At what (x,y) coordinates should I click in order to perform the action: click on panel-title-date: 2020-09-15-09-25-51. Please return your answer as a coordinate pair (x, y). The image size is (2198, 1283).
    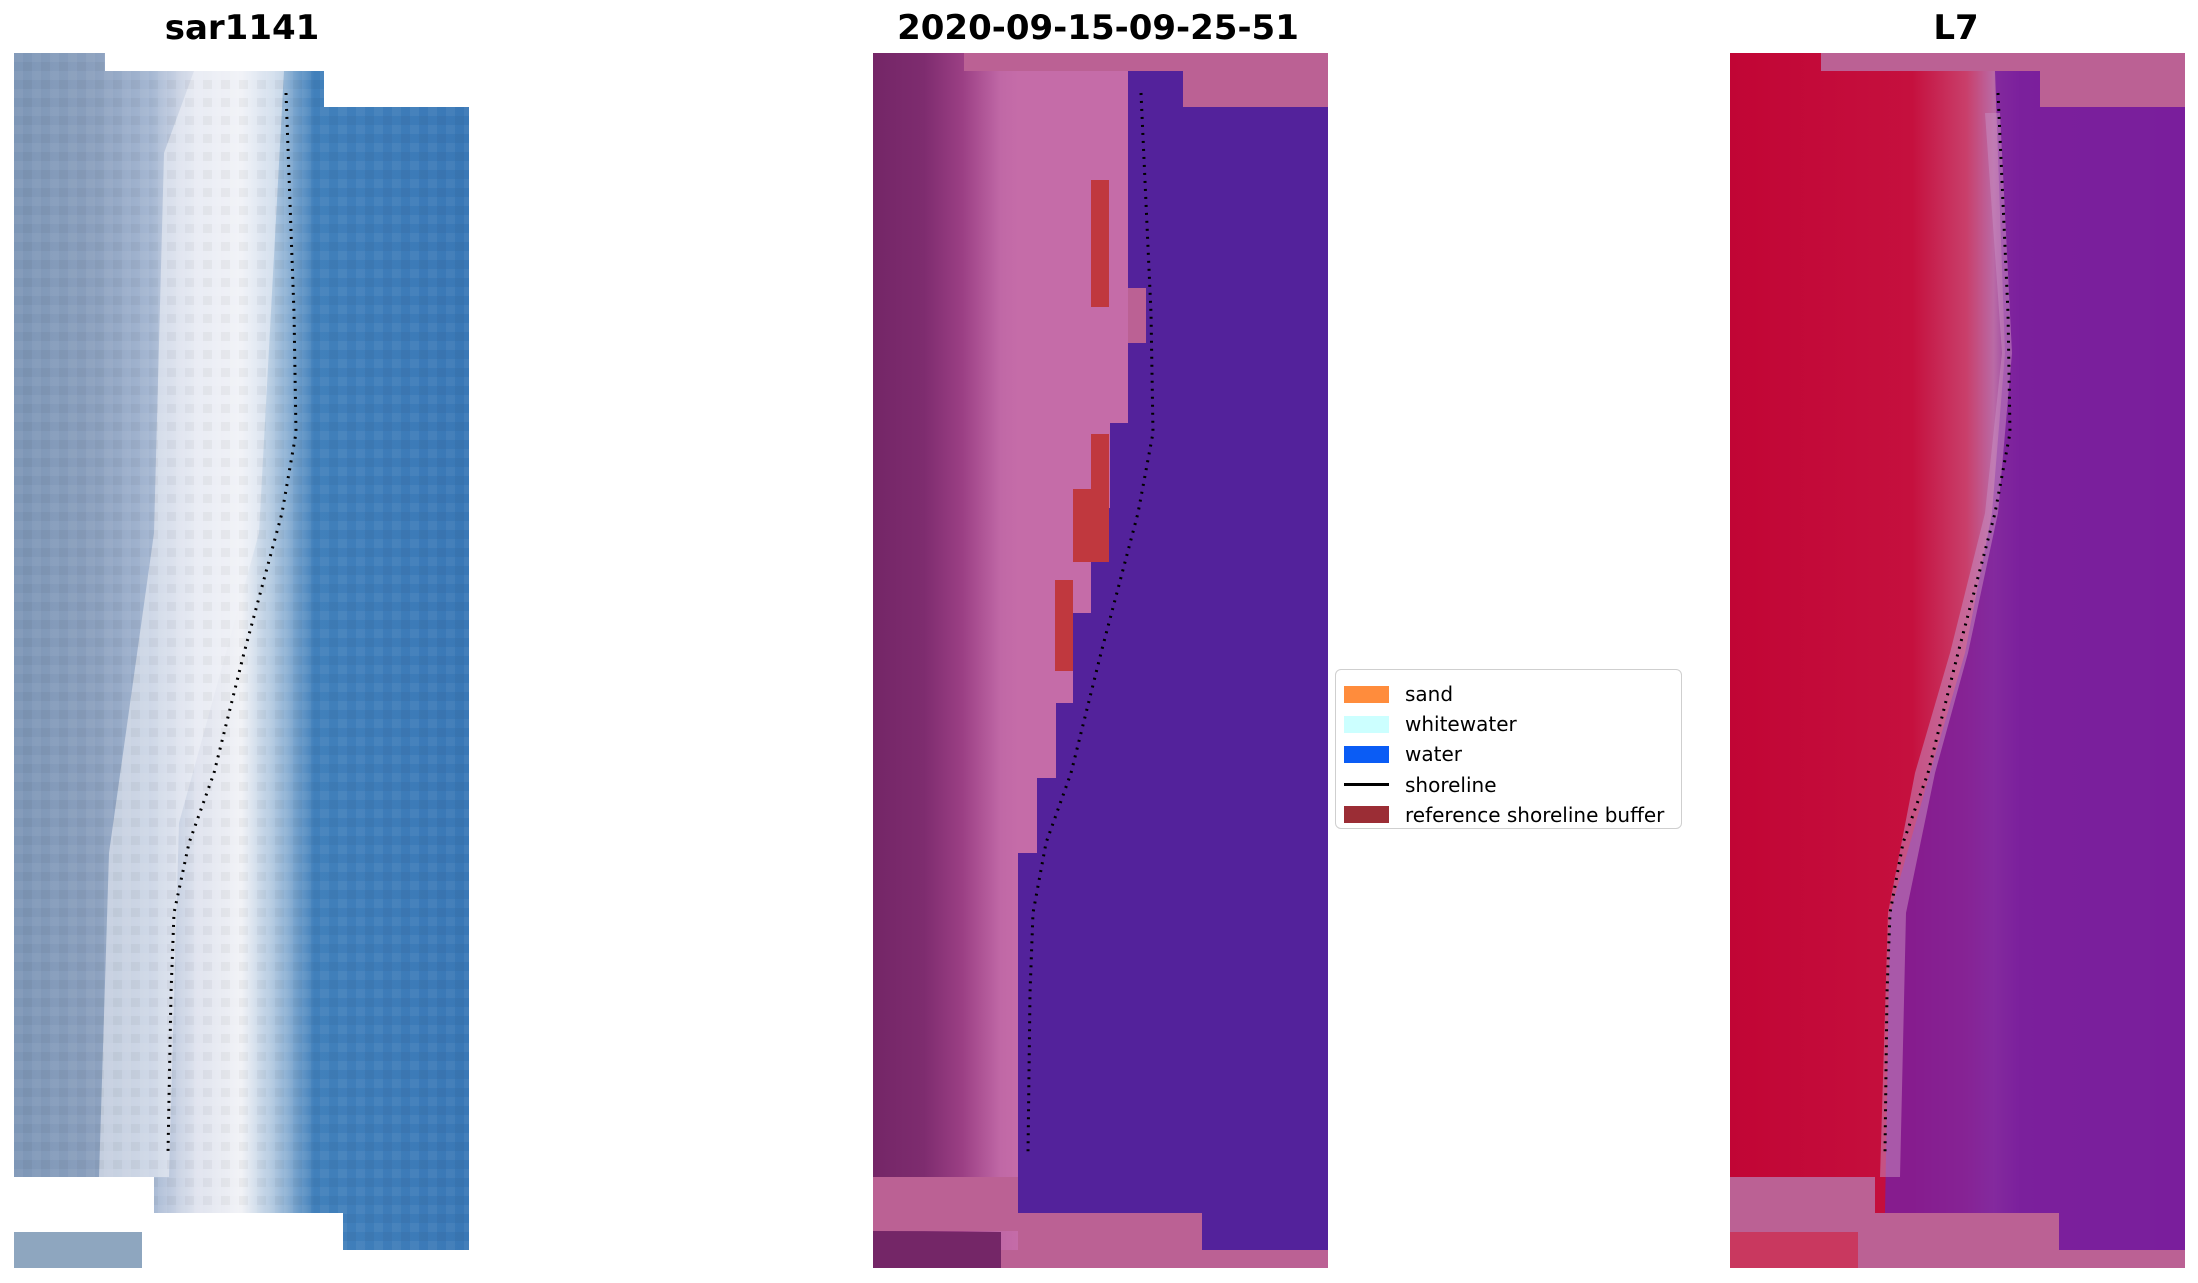
    Looking at the image, I should click on (1098, 28).